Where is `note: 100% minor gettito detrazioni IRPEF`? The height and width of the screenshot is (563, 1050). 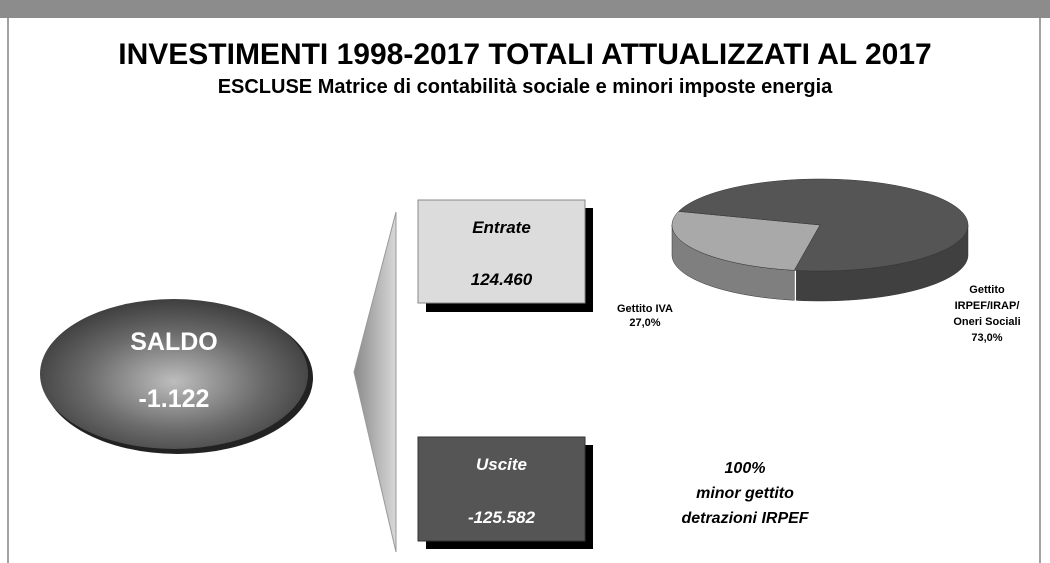 note: 100% minor gettito detrazioni IRPEF is located at coordinates (745, 493).